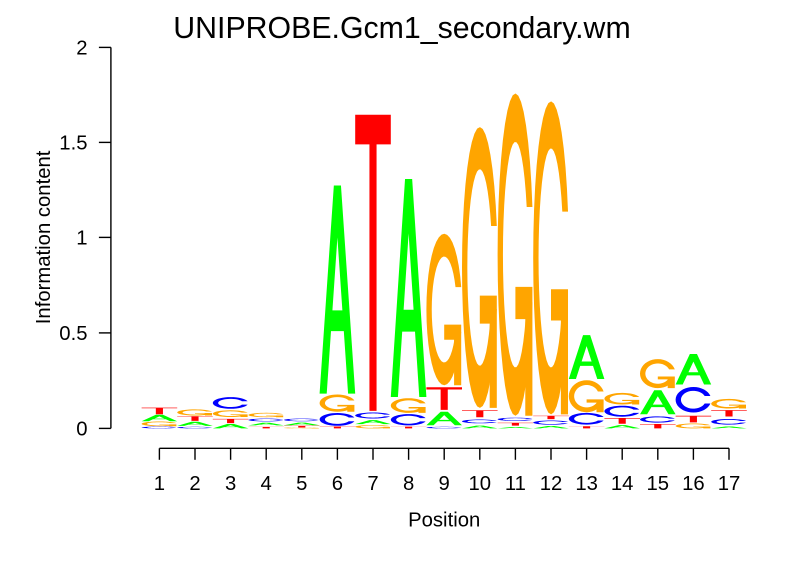 This screenshot has width=806, height=564. I want to click on svg-text: 13, so click(586, 484).